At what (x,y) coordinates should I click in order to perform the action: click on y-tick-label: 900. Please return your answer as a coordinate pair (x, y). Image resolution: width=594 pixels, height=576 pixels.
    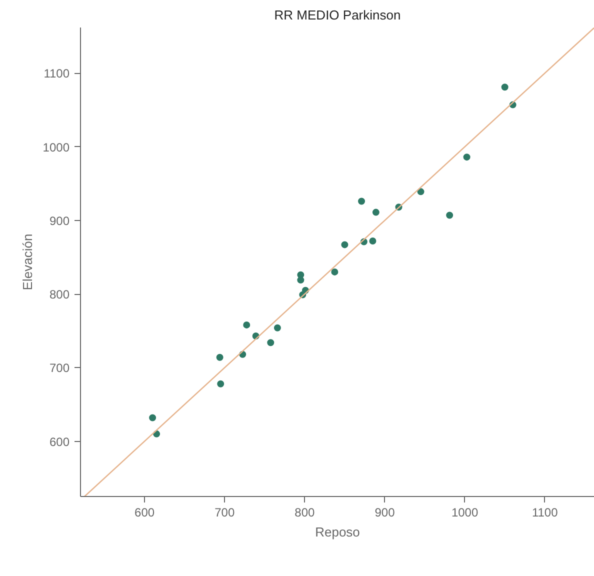
    Looking at the image, I should click on (59, 221).